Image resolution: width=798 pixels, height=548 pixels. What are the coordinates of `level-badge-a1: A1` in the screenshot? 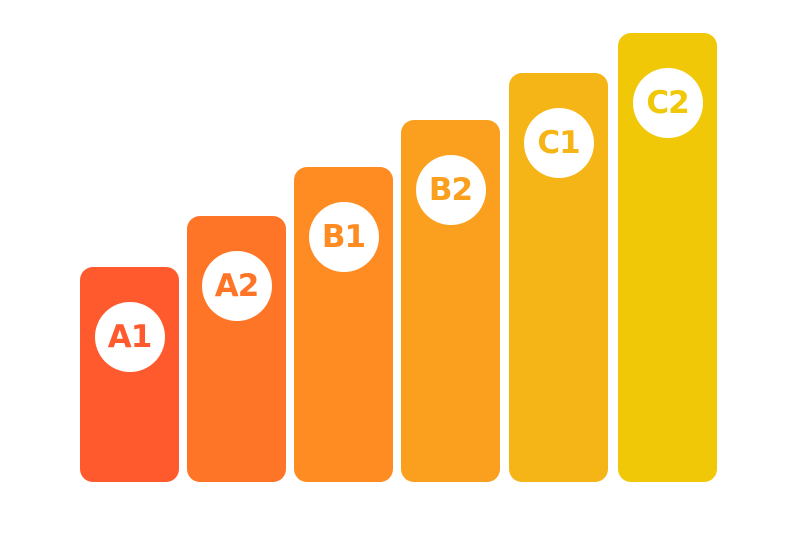 It's located at (129, 337).